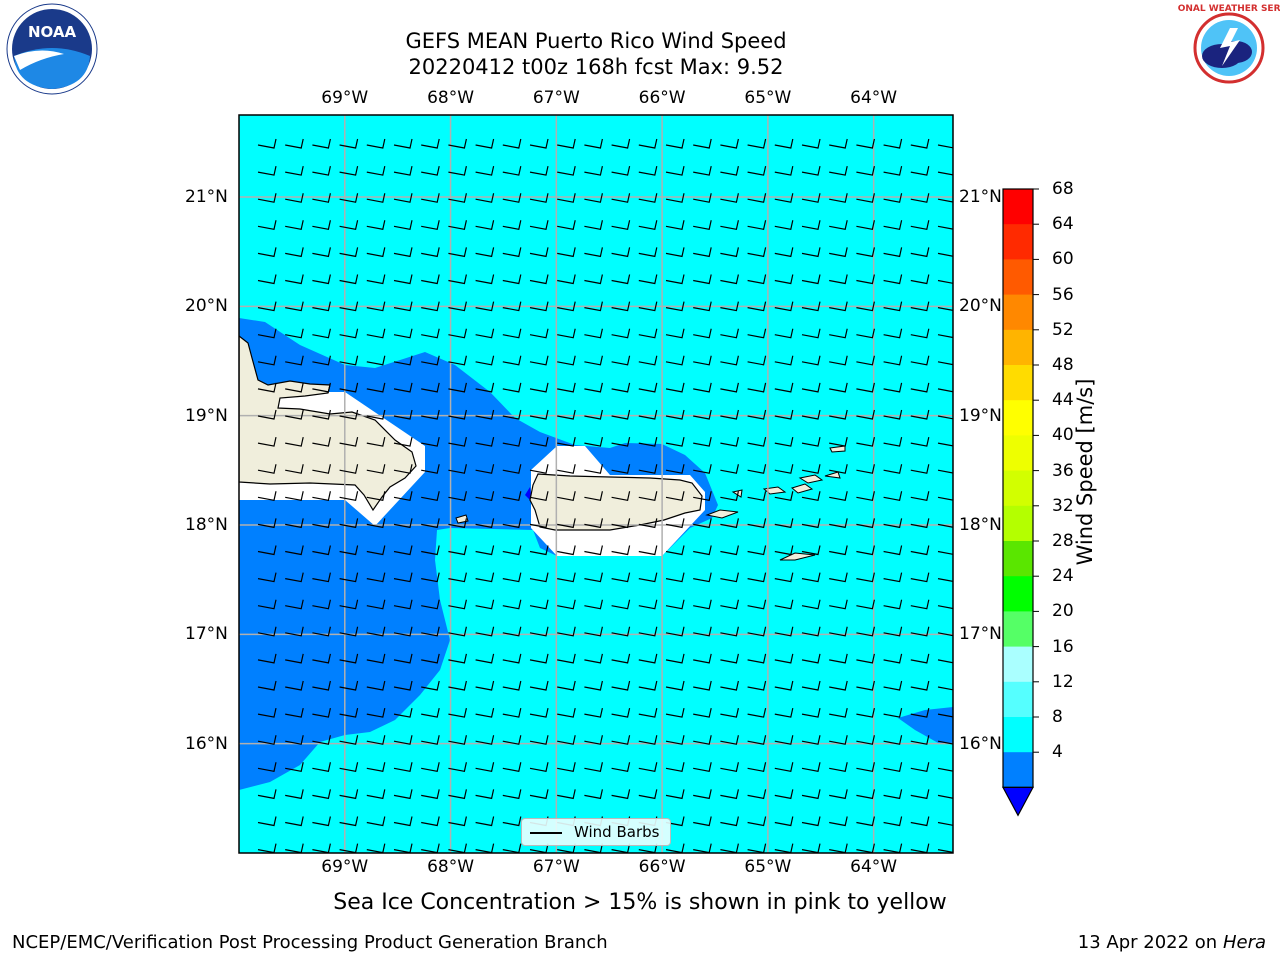 This screenshot has height=960, width=1280. What do you see at coordinates (980, 415) in the screenshot?
I see `lat-label-right: 19°N` at bounding box center [980, 415].